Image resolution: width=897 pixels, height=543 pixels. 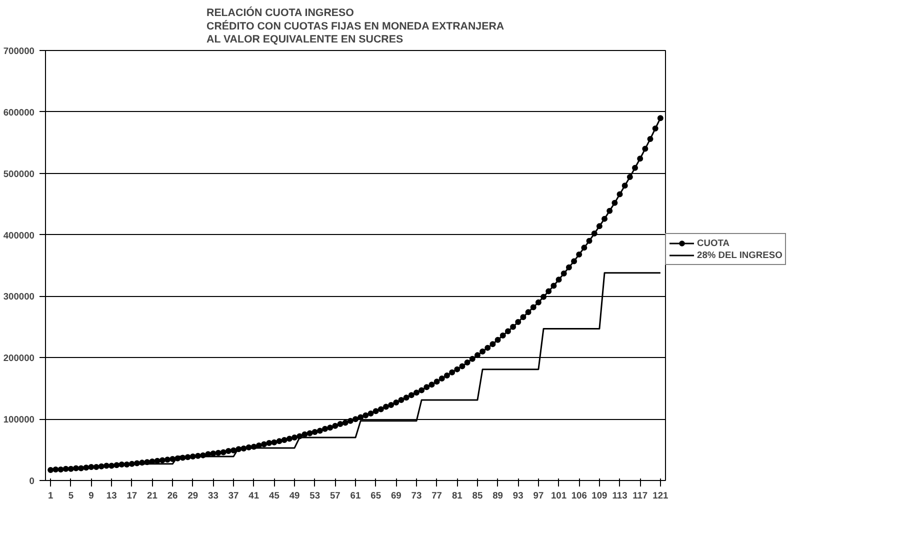 What do you see at coordinates (19, 51) in the screenshot?
I see `y-tick-label: 700000` at bounding box center [19, 51].